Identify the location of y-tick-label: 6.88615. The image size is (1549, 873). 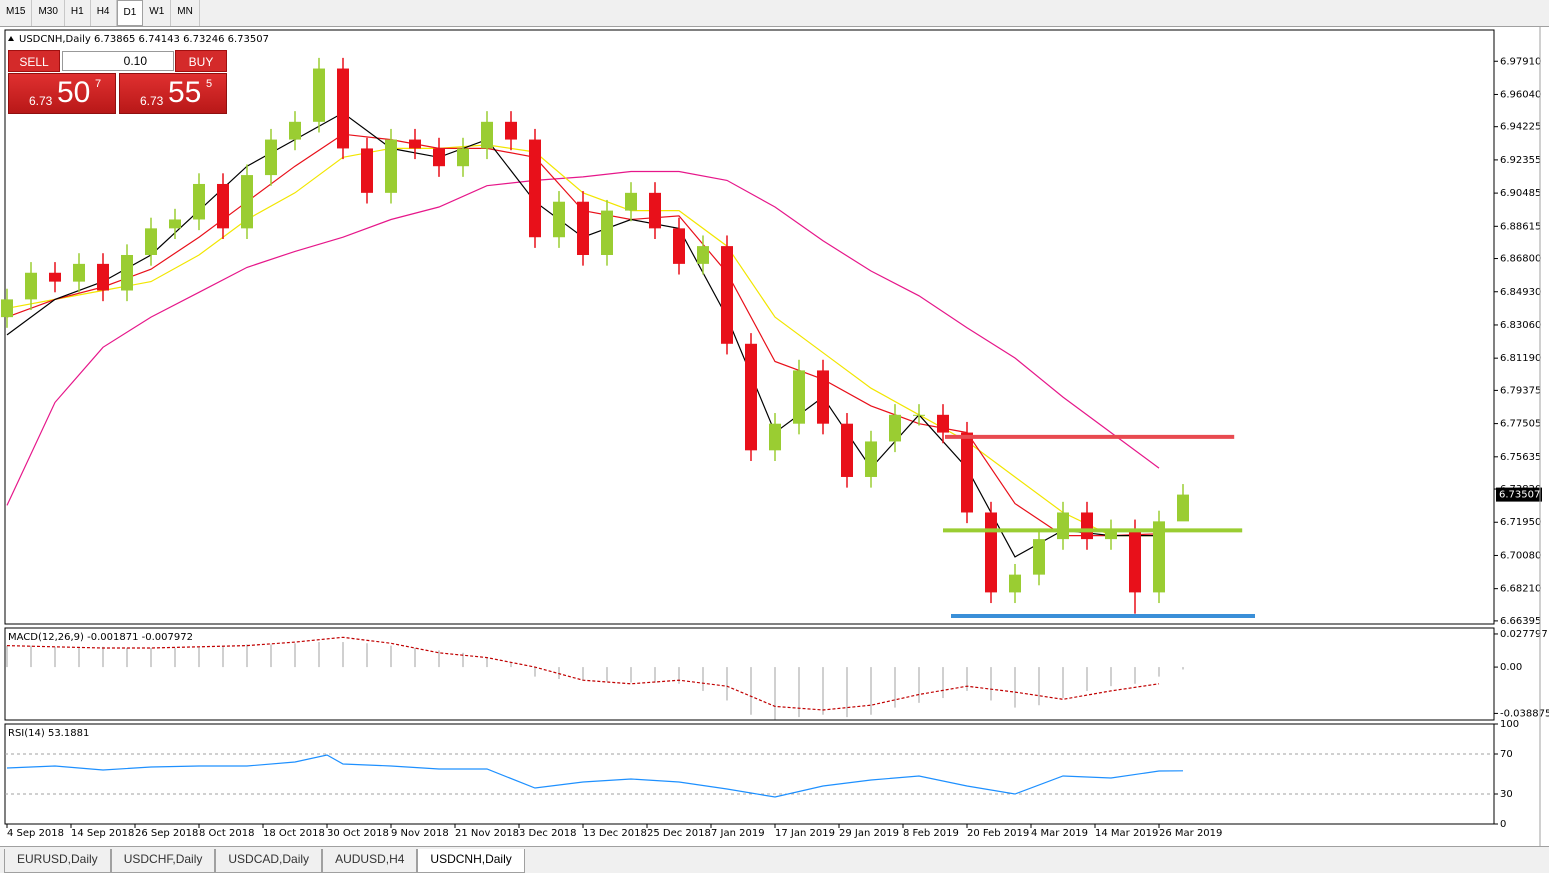
(1520, 226).